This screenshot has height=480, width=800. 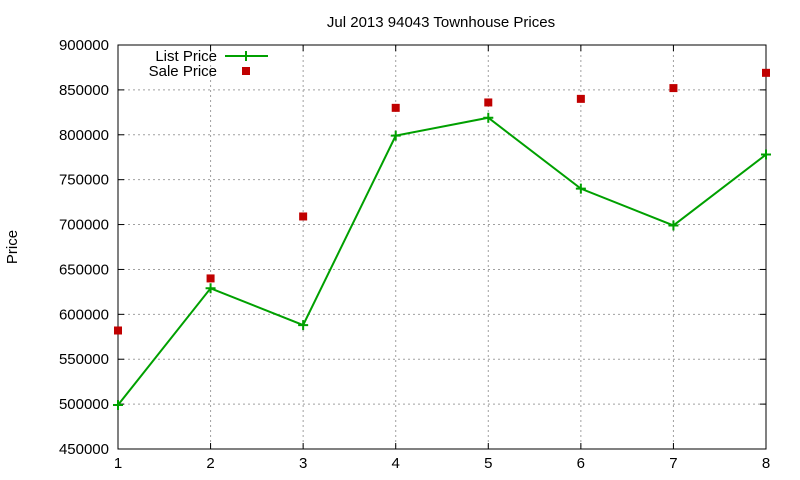 What do you see at coordinates (183, 71) in the screenshot?
I see `legend-label: Sale Price` at bounding box center [183, 71].